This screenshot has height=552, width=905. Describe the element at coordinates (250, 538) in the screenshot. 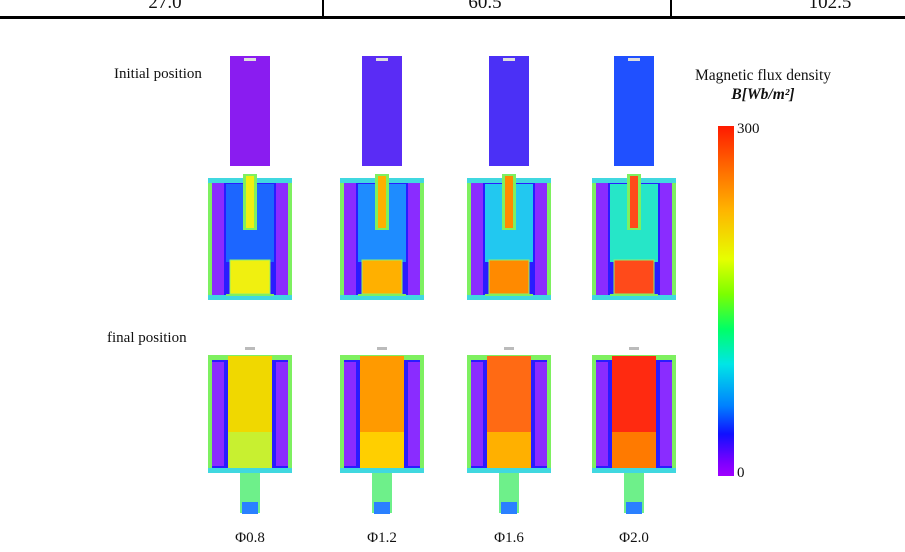

I see `caption-0: Φ0.8` at that location.